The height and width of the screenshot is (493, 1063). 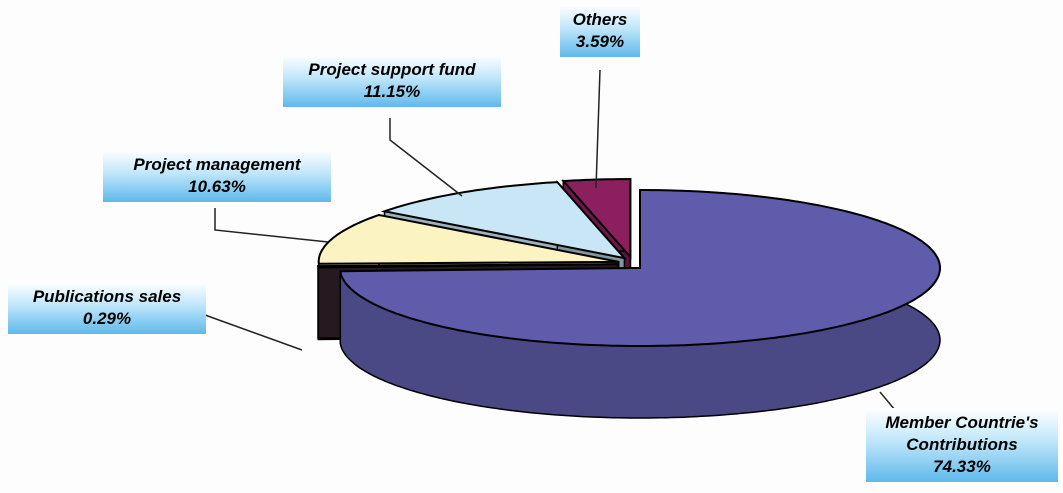 What do you see at coordinates (600, 19) in the screenshot?
I see `category-label: Others` at bounding box center [600, 19].